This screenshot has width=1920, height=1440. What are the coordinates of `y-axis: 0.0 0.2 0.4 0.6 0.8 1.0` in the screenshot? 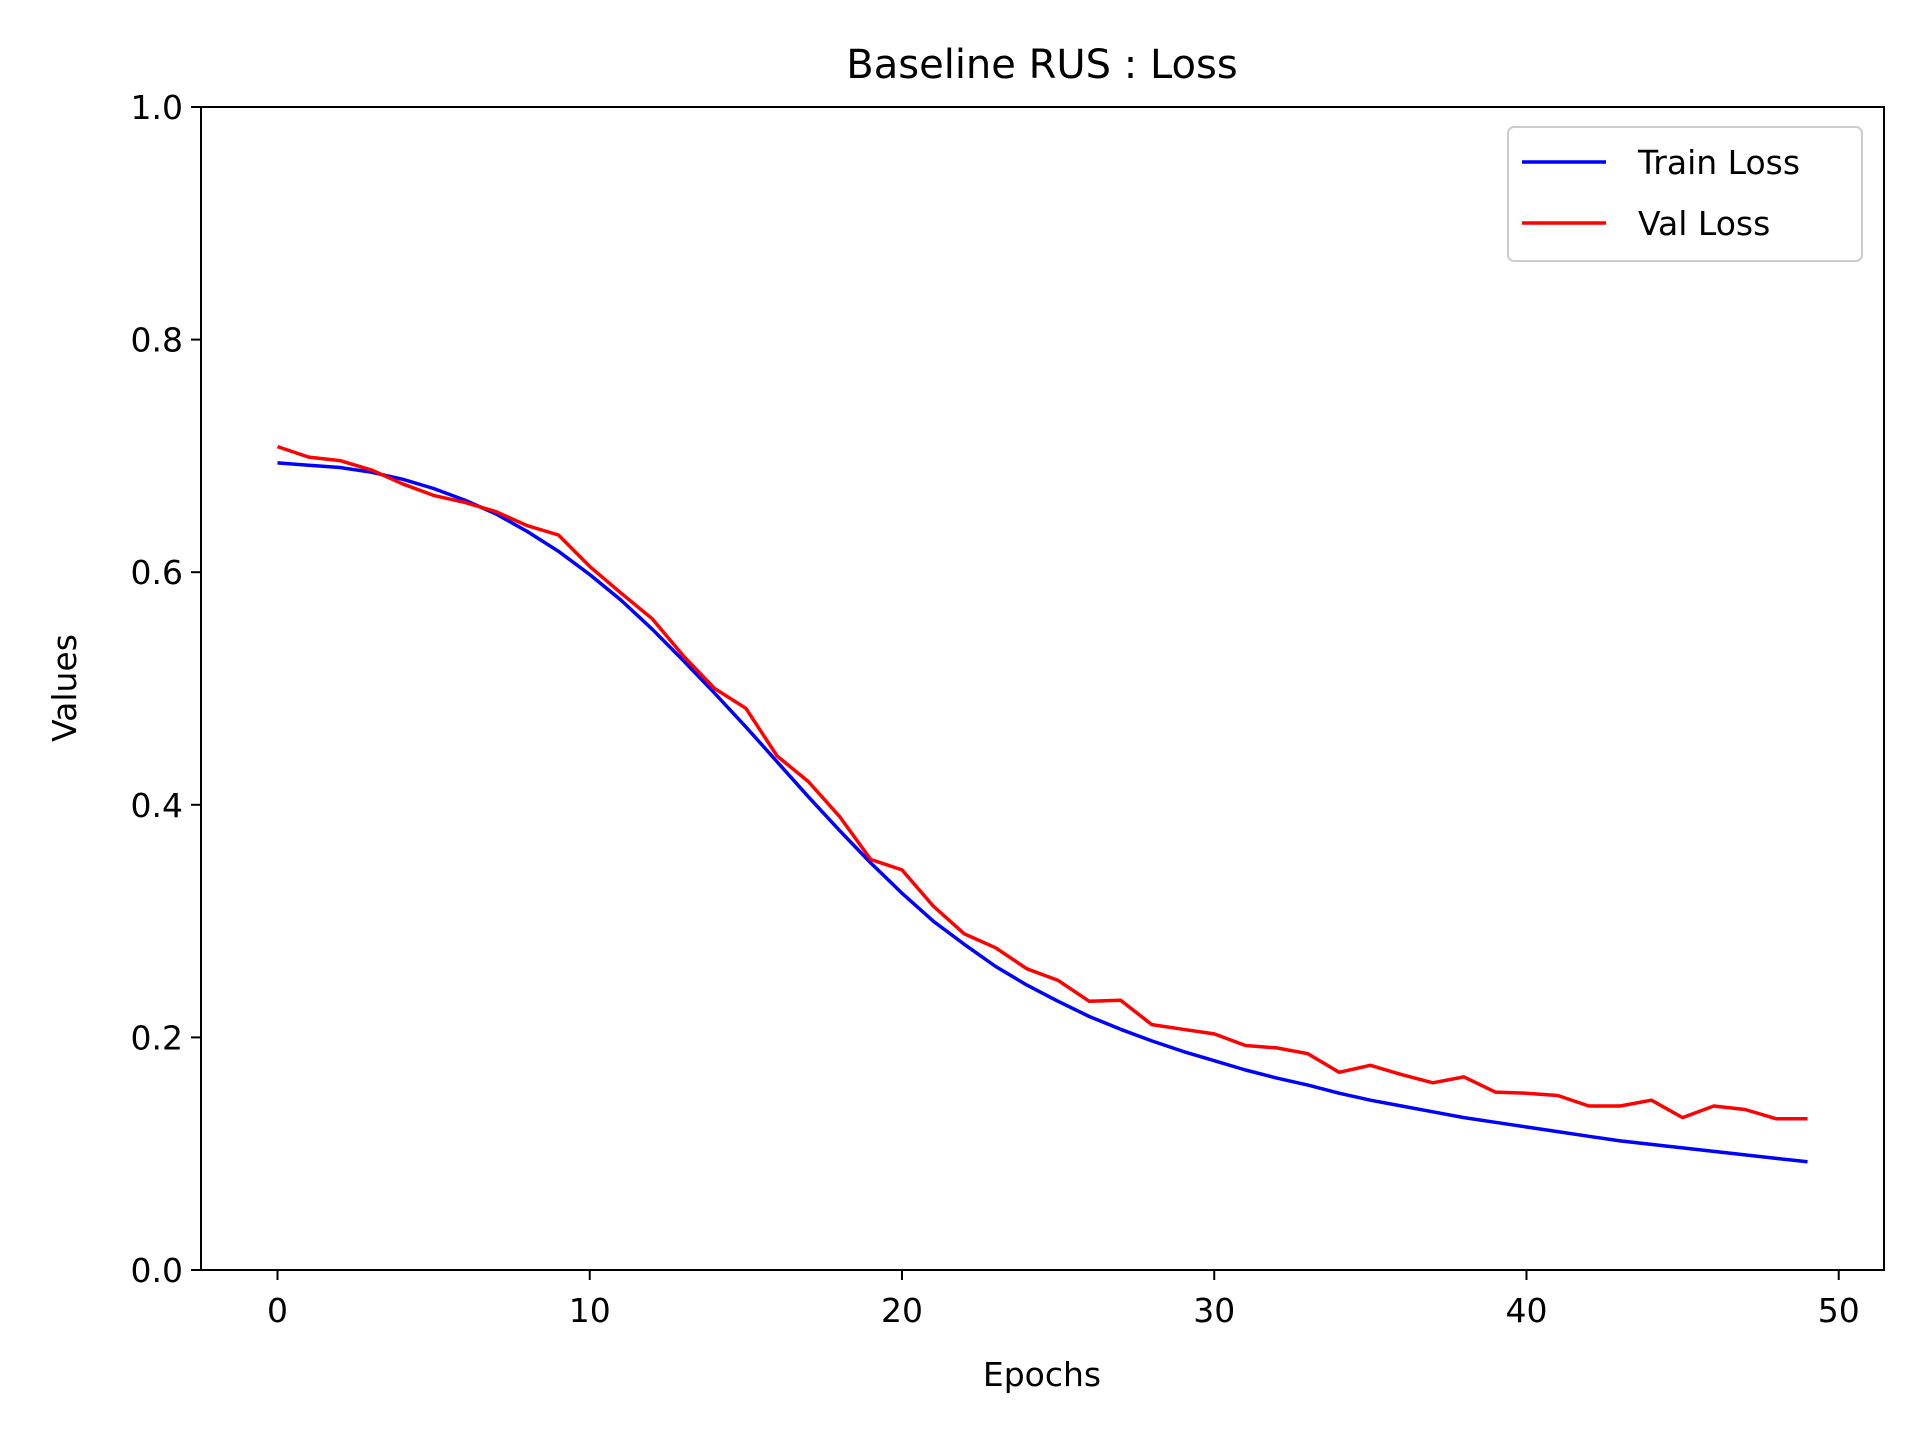 It's located at (166, 689).